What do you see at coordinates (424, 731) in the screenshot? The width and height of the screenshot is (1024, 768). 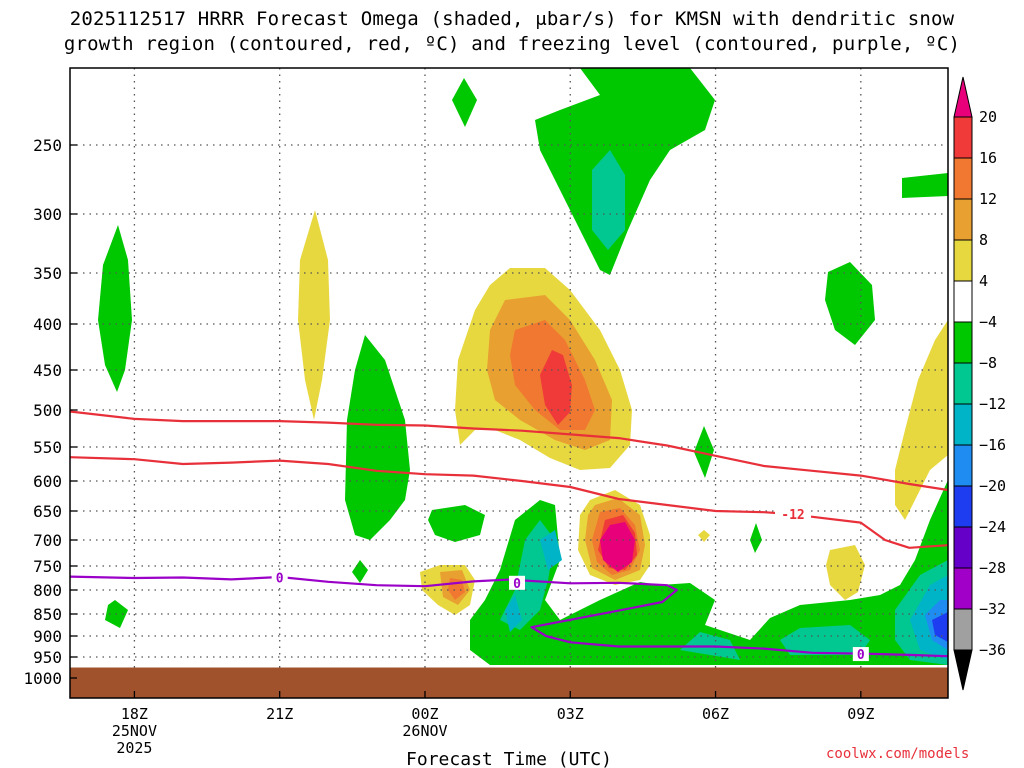 I see `x-tick-date-label: 26NOV` at bounding box center [424, 731].